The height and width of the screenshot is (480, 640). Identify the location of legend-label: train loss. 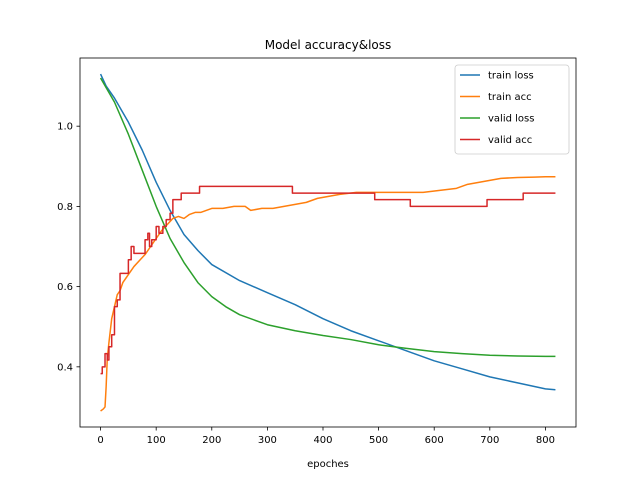
(511, 76).